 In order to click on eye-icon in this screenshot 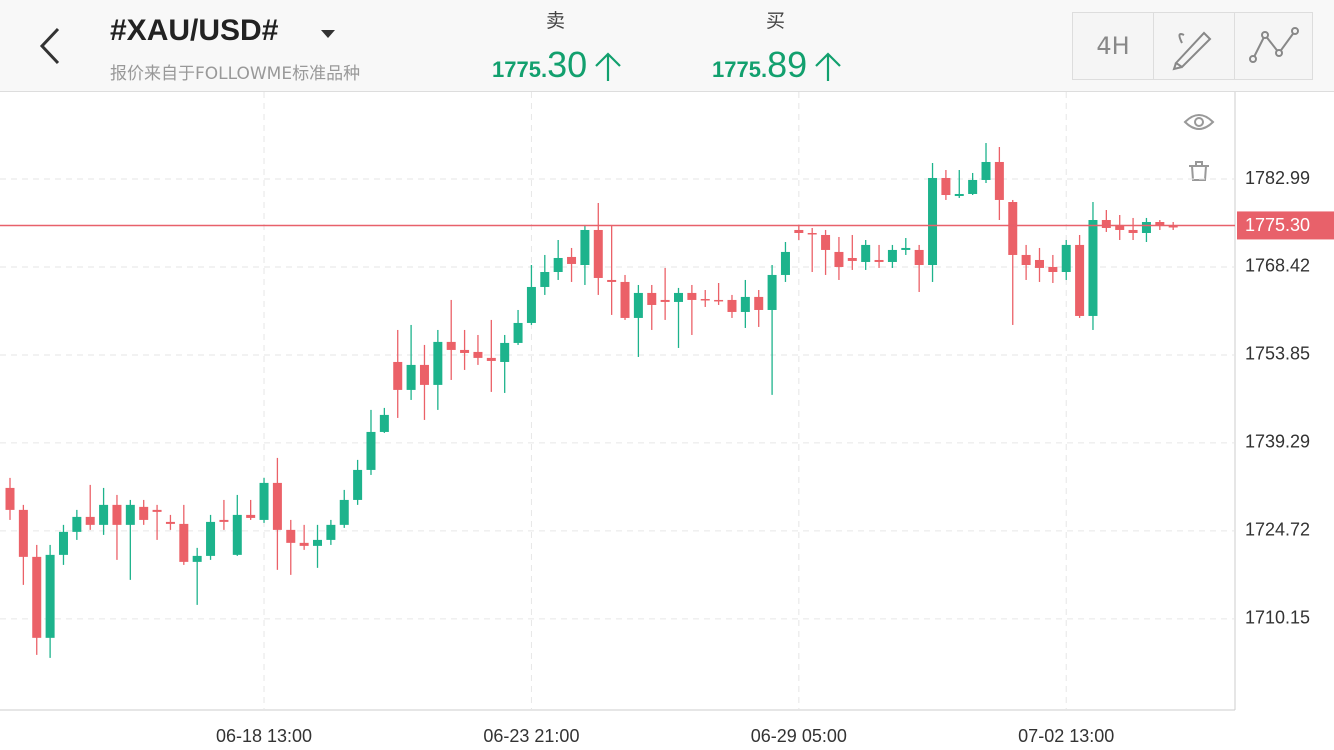, I will do `click(1199, 122)`.